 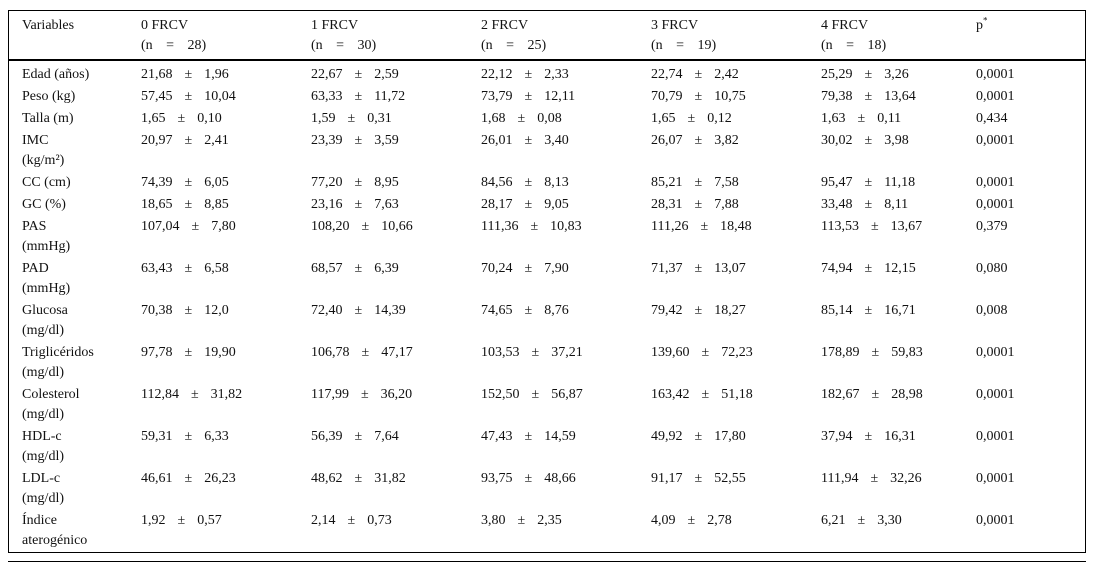 What do you see at coordinates (43, 456) in the screenshot?
I see `variable-unit: (mg/dl)` at bounding box center [43, 456].